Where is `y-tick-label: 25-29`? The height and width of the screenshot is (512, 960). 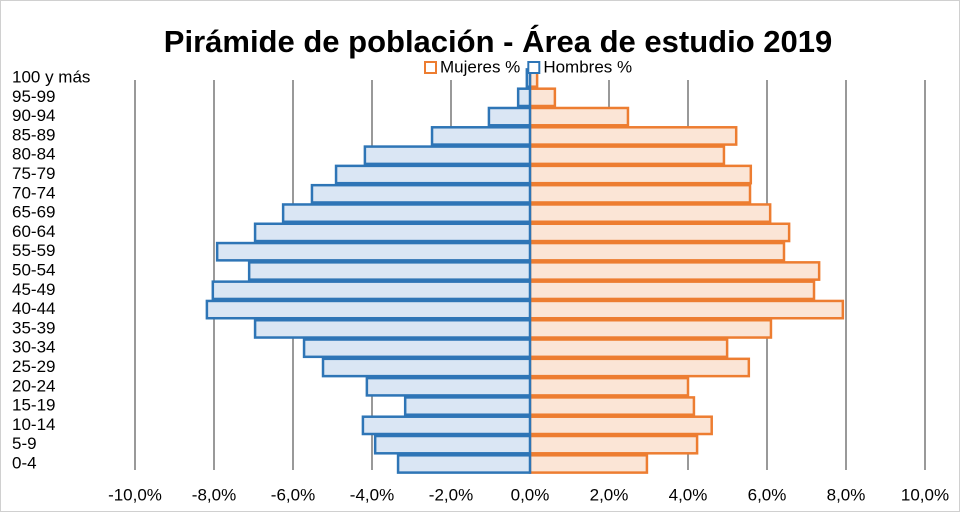 y-tick-label: 25-29 is located at coordinates (33, 366).